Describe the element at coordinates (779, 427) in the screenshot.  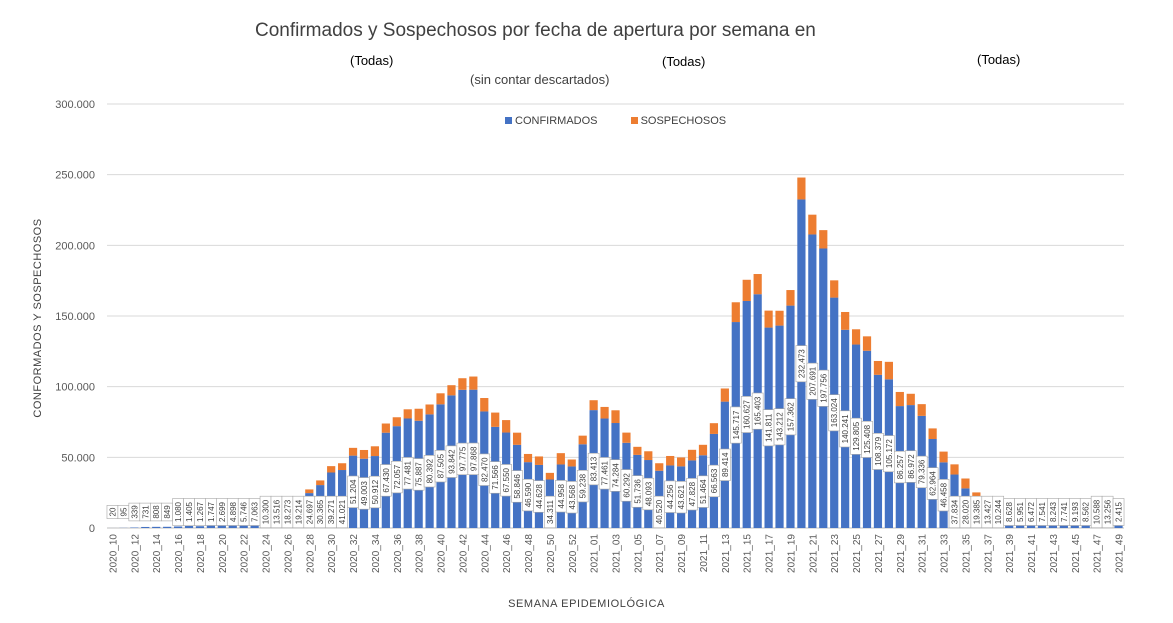
I see `data-label-group: 143.212` at that location.